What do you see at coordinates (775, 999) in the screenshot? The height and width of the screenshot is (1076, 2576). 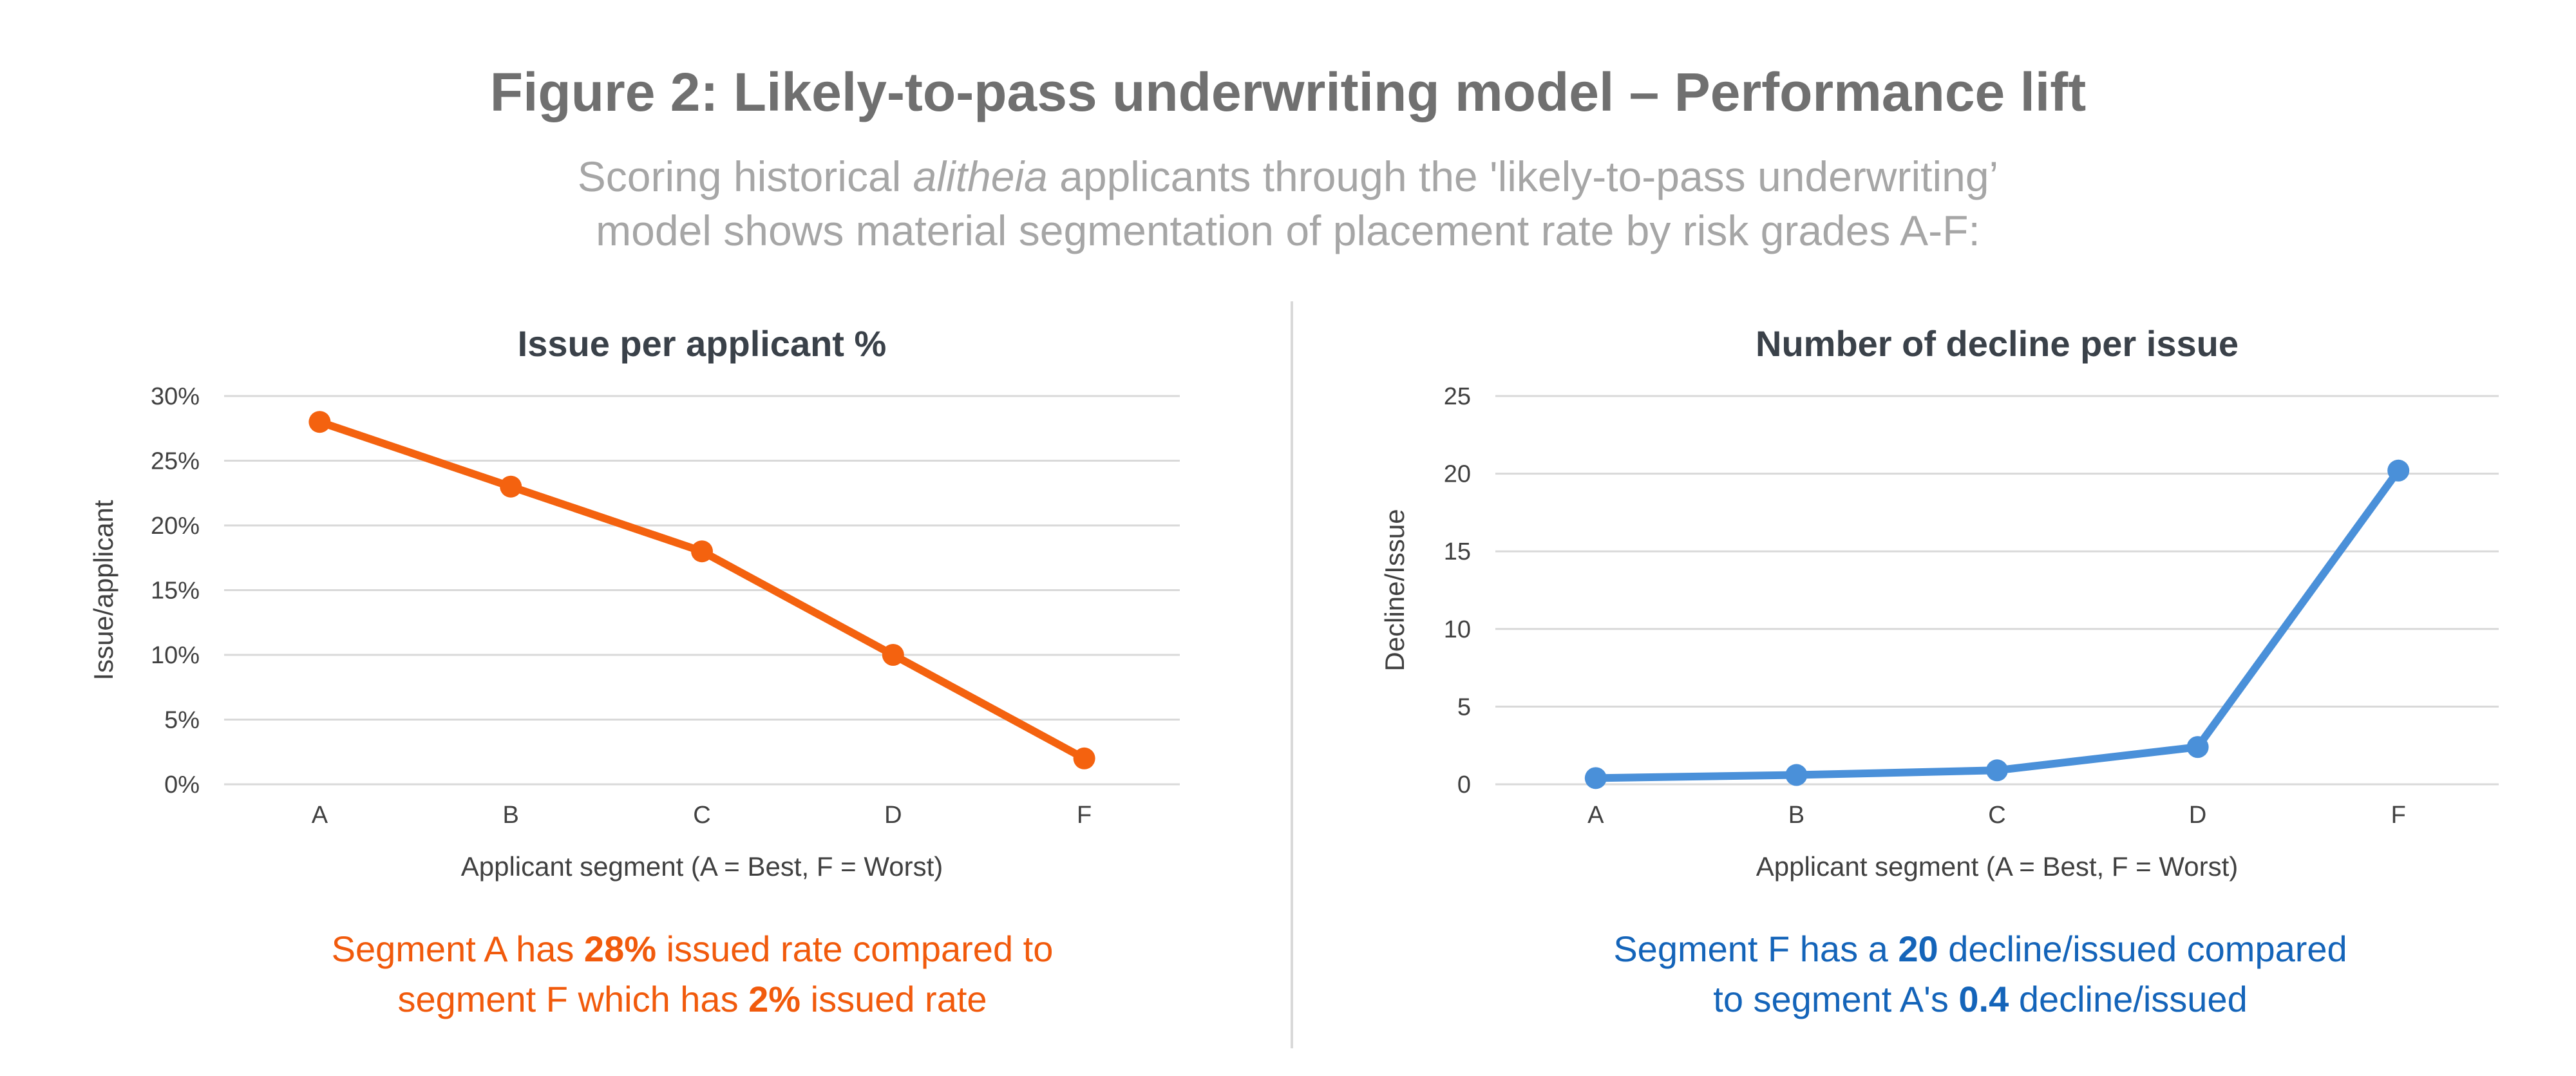 I see `caption-highlight: 2%` at bounding box center [775, 999].